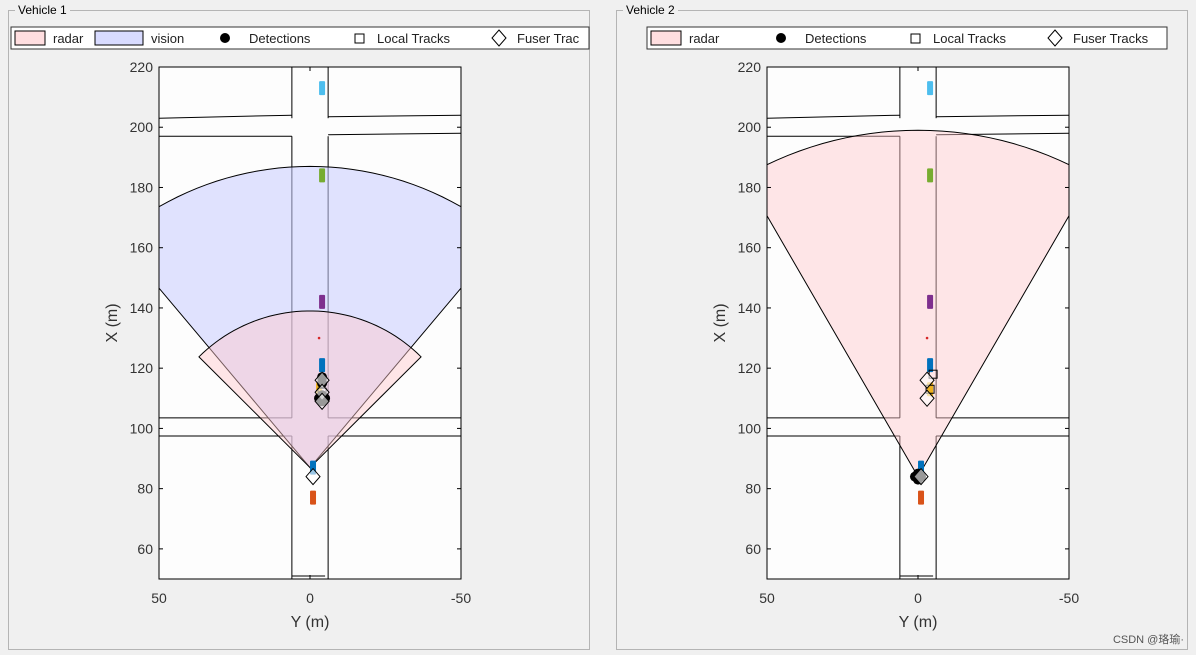 The height and width of the screenshot is (655, 1196). Describe the element at coordinates (167, 38) in the screenshot. I see `legend-label: vision` at that location.